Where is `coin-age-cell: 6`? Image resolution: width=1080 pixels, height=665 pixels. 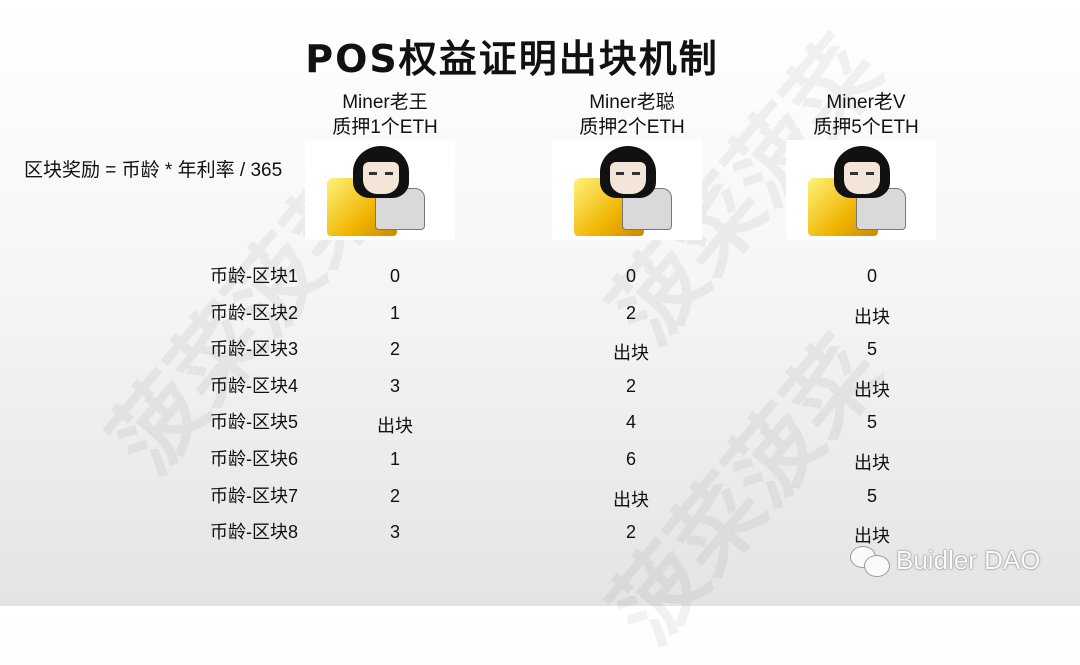
coin-age-cell: 6 is located at coordinates (630, 459).